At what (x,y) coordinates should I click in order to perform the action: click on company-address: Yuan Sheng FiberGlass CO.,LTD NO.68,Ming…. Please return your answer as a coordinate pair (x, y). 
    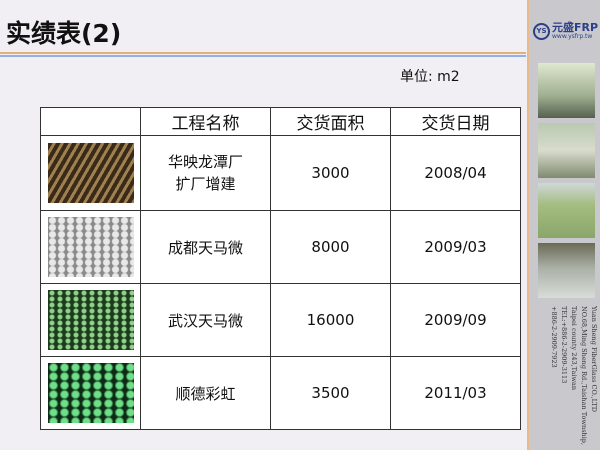
    Looking at the image, I should click on (566, 376).